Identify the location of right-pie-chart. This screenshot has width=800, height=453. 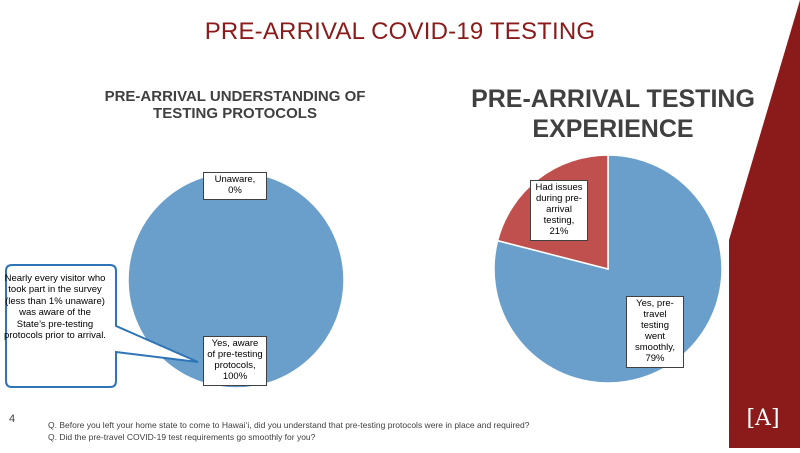
(608, 269).